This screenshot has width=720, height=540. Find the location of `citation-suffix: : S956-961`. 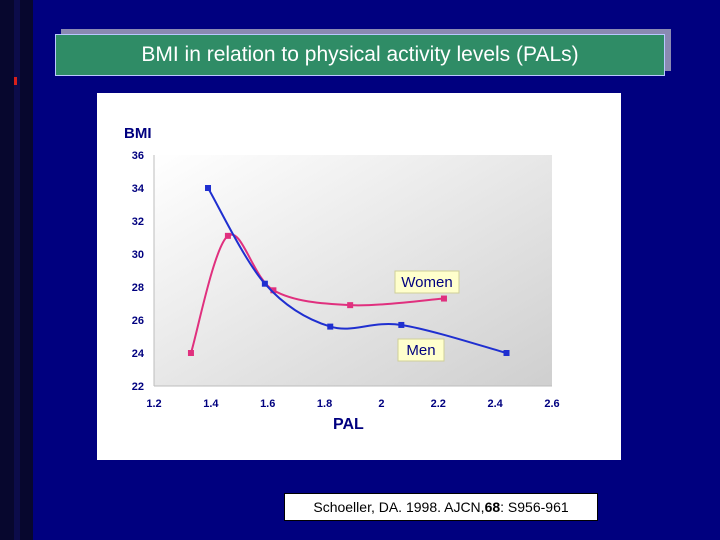

citation-suffix: : S956-961 is located at coordinates (534, 507).